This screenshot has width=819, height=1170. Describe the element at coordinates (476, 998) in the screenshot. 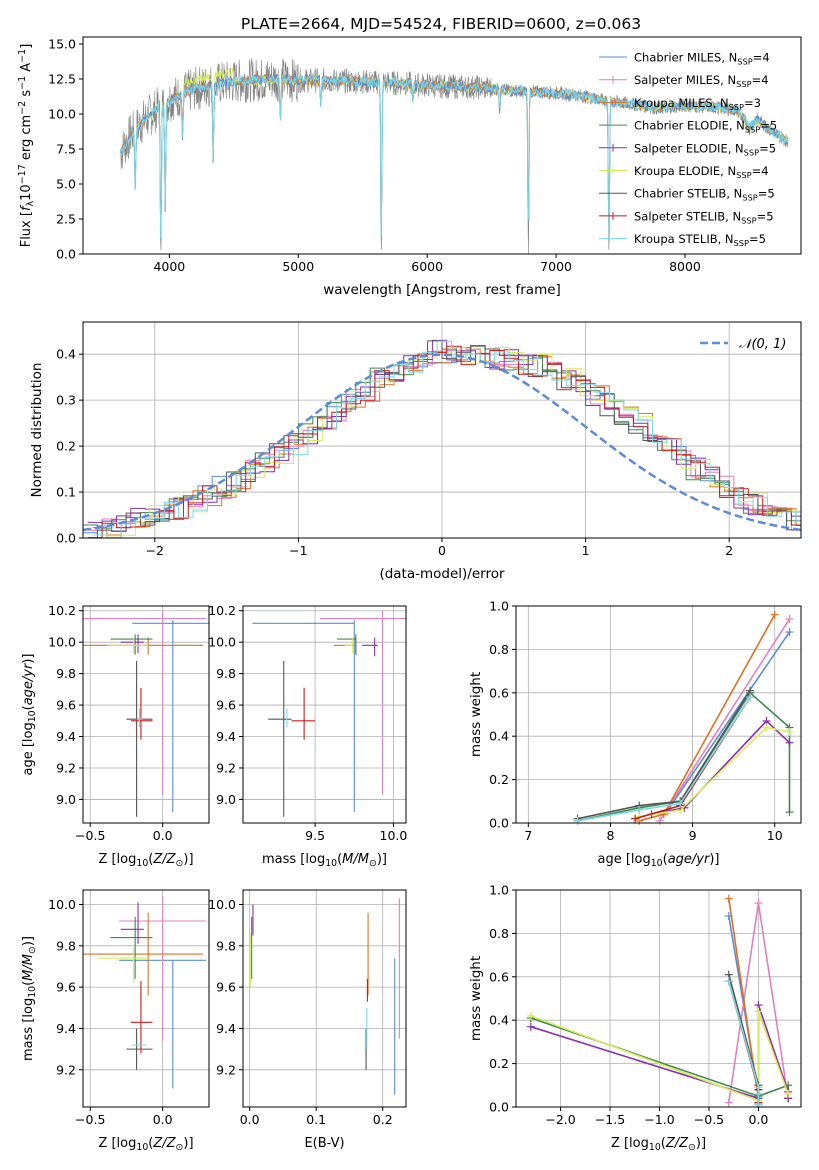

I see `weight_vs_Z-ylabel: mass weight` at that location.